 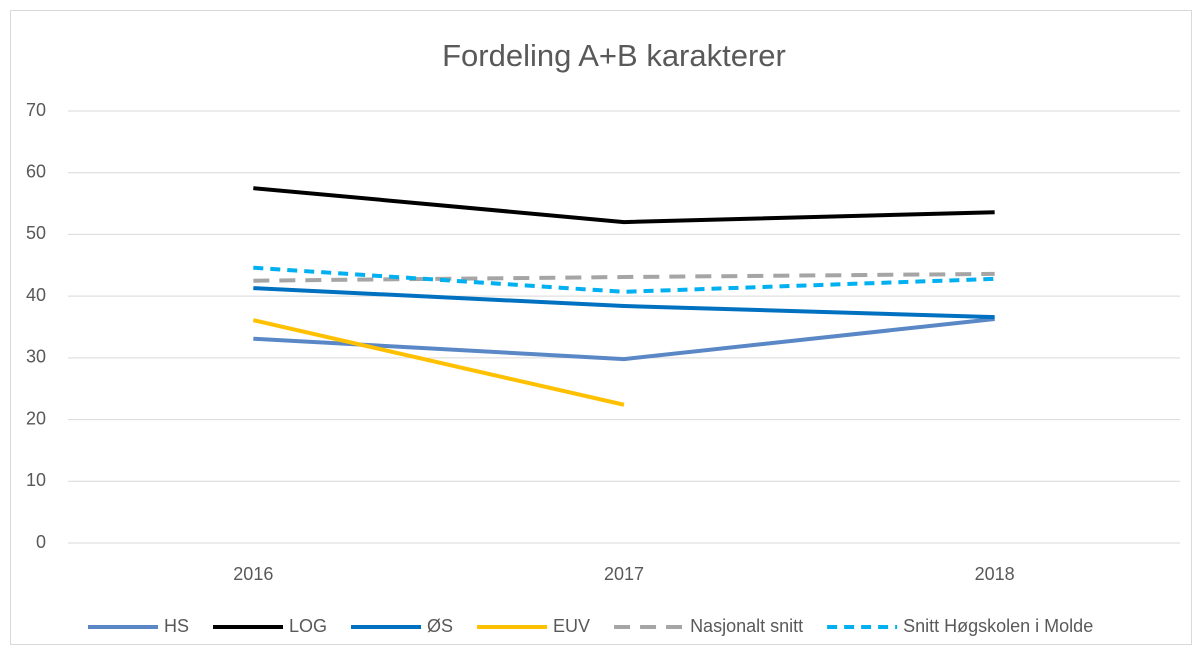 What do you see at coordinates (36, 418) in the screenshot?
I see `y-tick-label: 20` at bounding box center [36, 418].